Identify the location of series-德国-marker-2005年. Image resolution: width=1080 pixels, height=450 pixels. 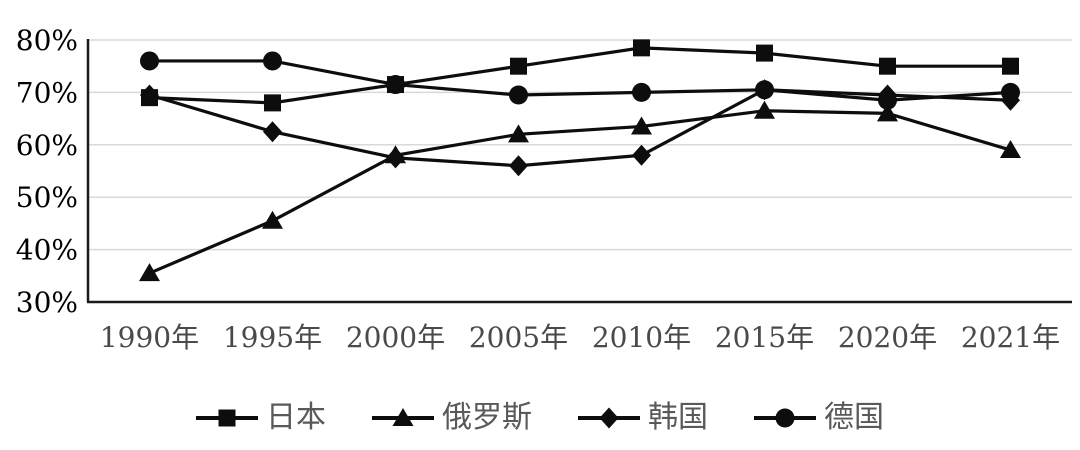
(518, 95).